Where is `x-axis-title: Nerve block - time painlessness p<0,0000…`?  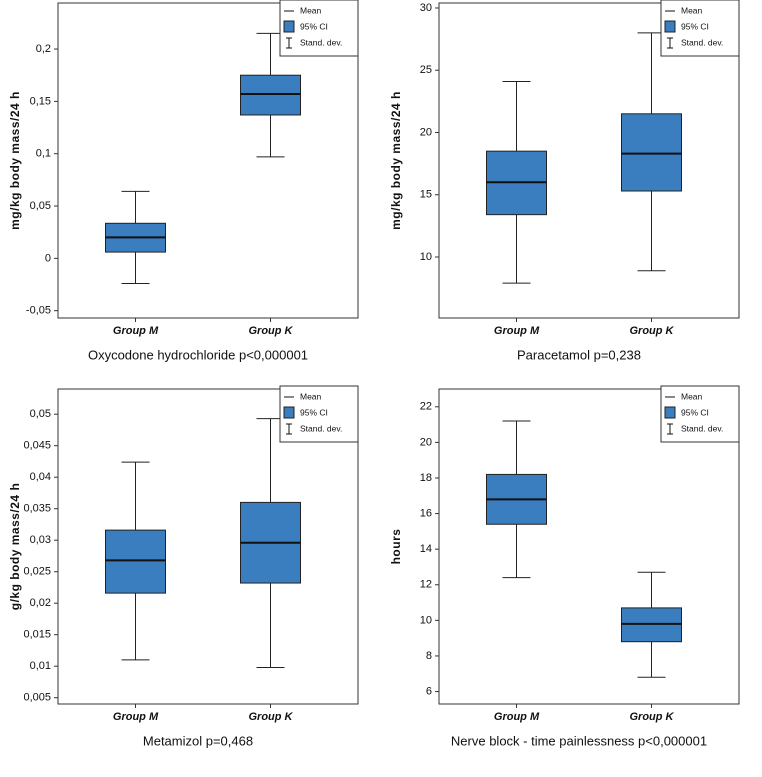 x-axis-title: Nerve block - time painlessness p<0,0000… is located at coordinates (579, 740).